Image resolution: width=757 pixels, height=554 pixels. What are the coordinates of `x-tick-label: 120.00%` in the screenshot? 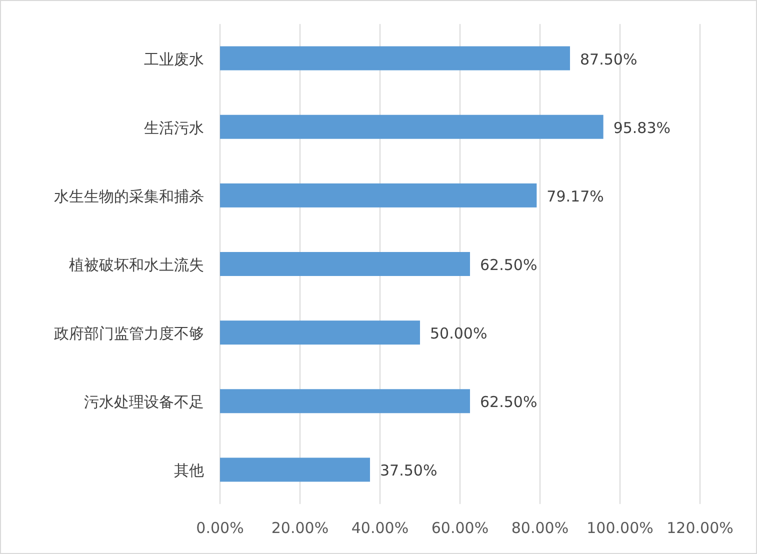 It's located at (700, 528).